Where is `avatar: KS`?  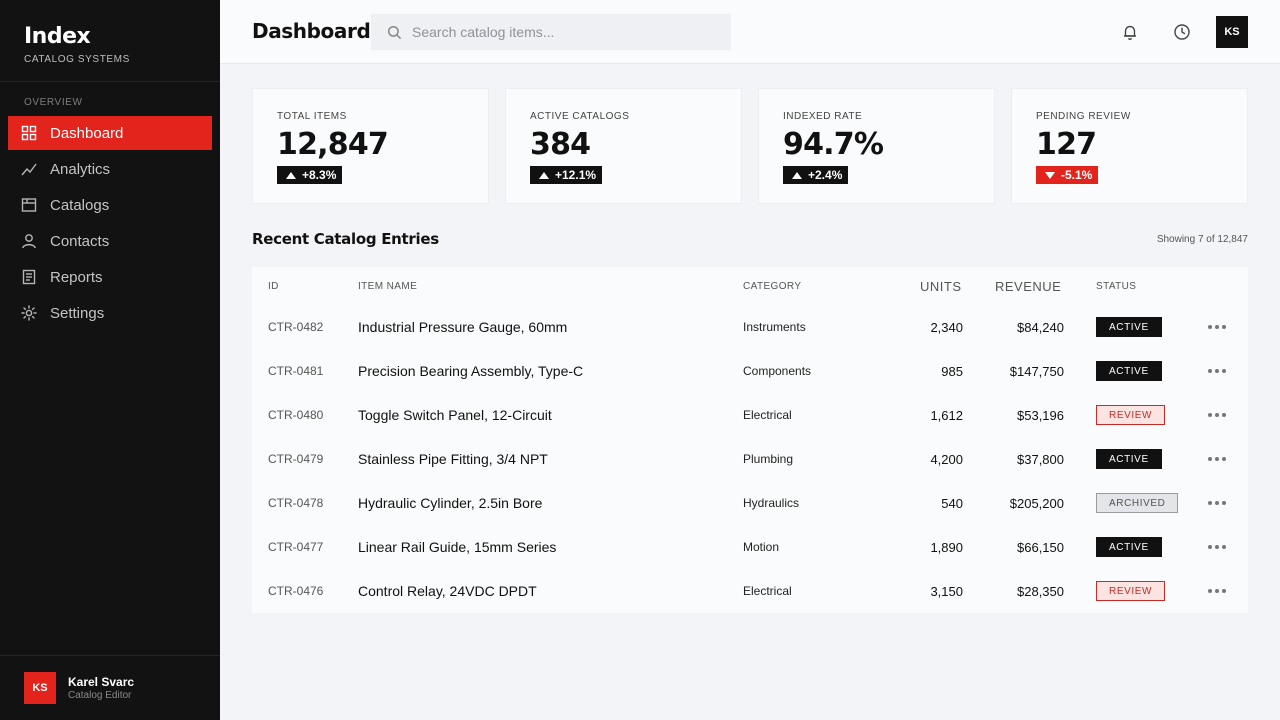 avatar: KS is located at coordinates (1232, 32).